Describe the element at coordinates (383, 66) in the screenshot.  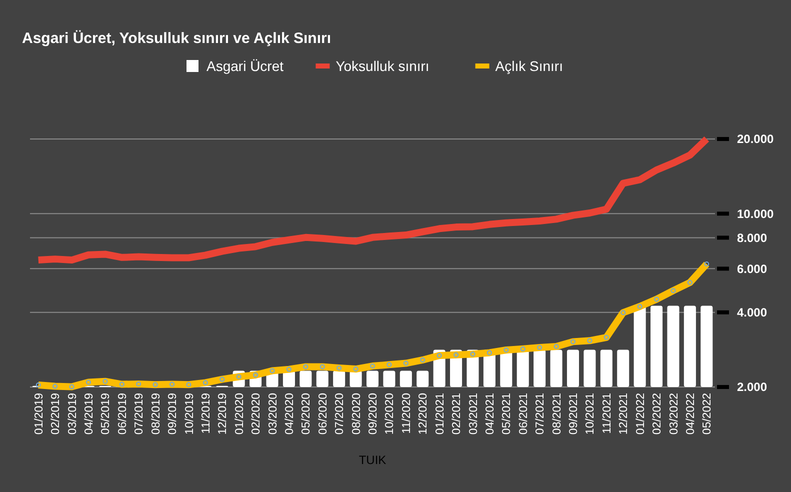
I see `legend-label: Yoksulluk sınırı` at that location.